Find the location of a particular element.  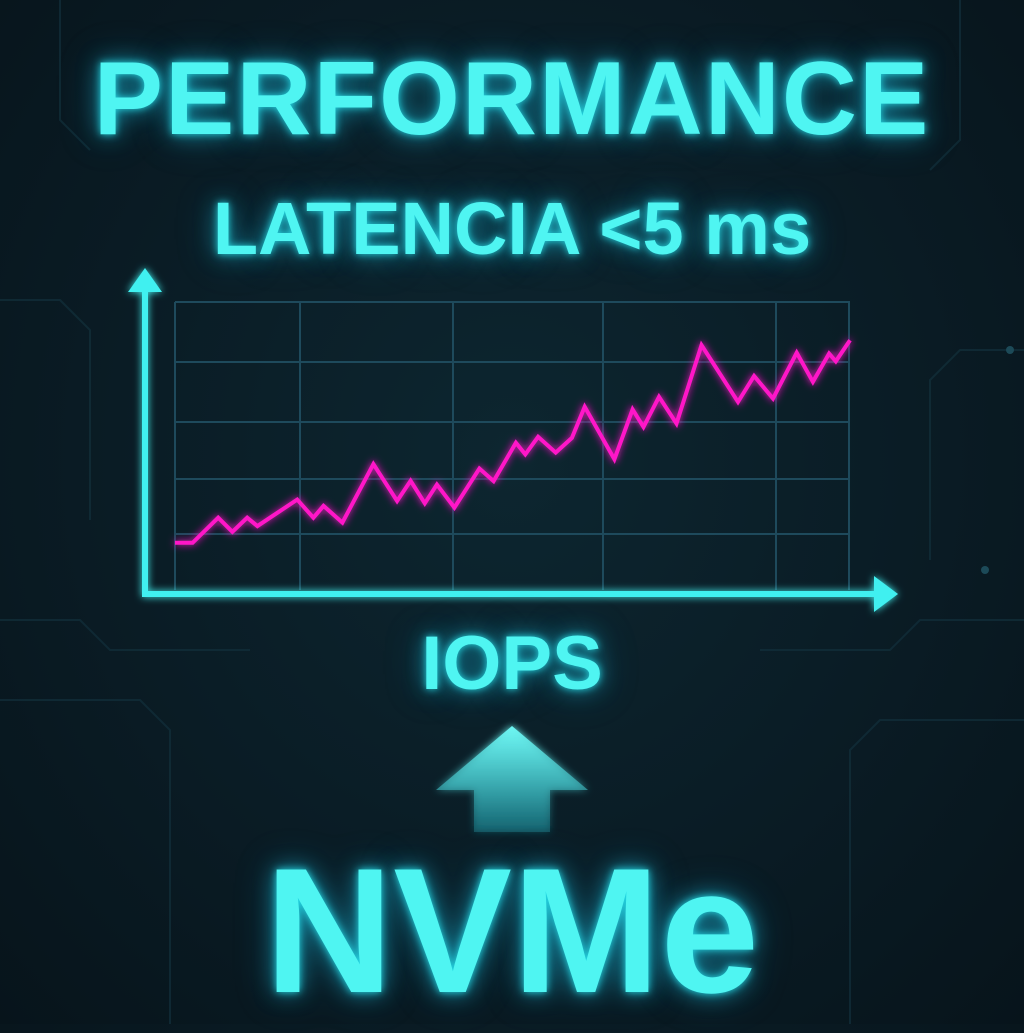

y-axis-arrow-icon is located at coordinates (145, 280).